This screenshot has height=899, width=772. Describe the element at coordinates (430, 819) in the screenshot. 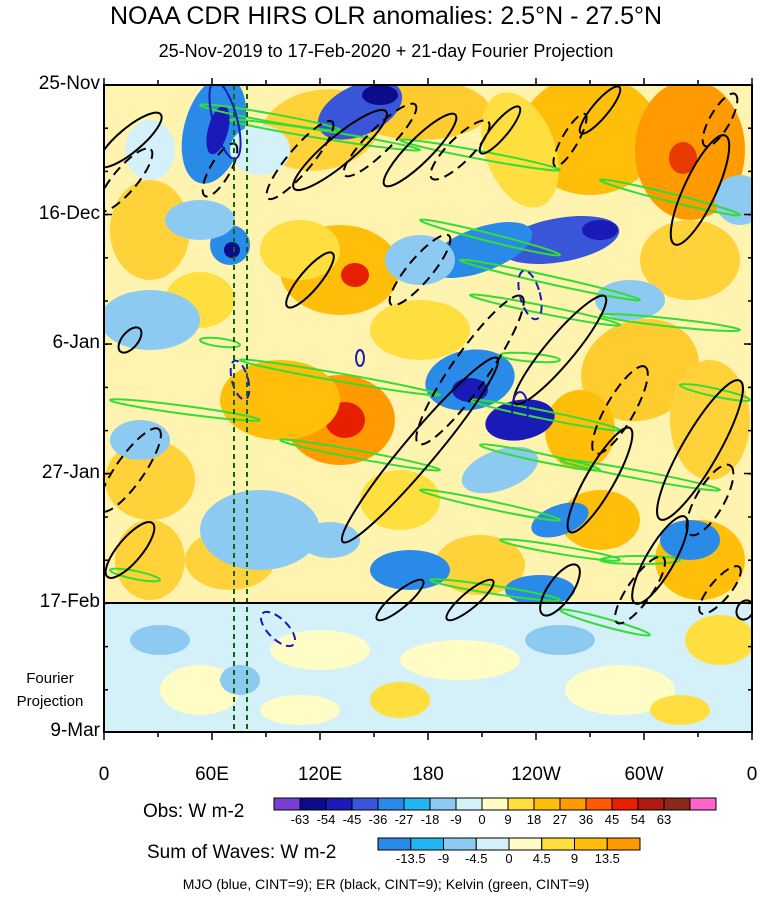

I see `colorbar-tick-label: -18` at that location.